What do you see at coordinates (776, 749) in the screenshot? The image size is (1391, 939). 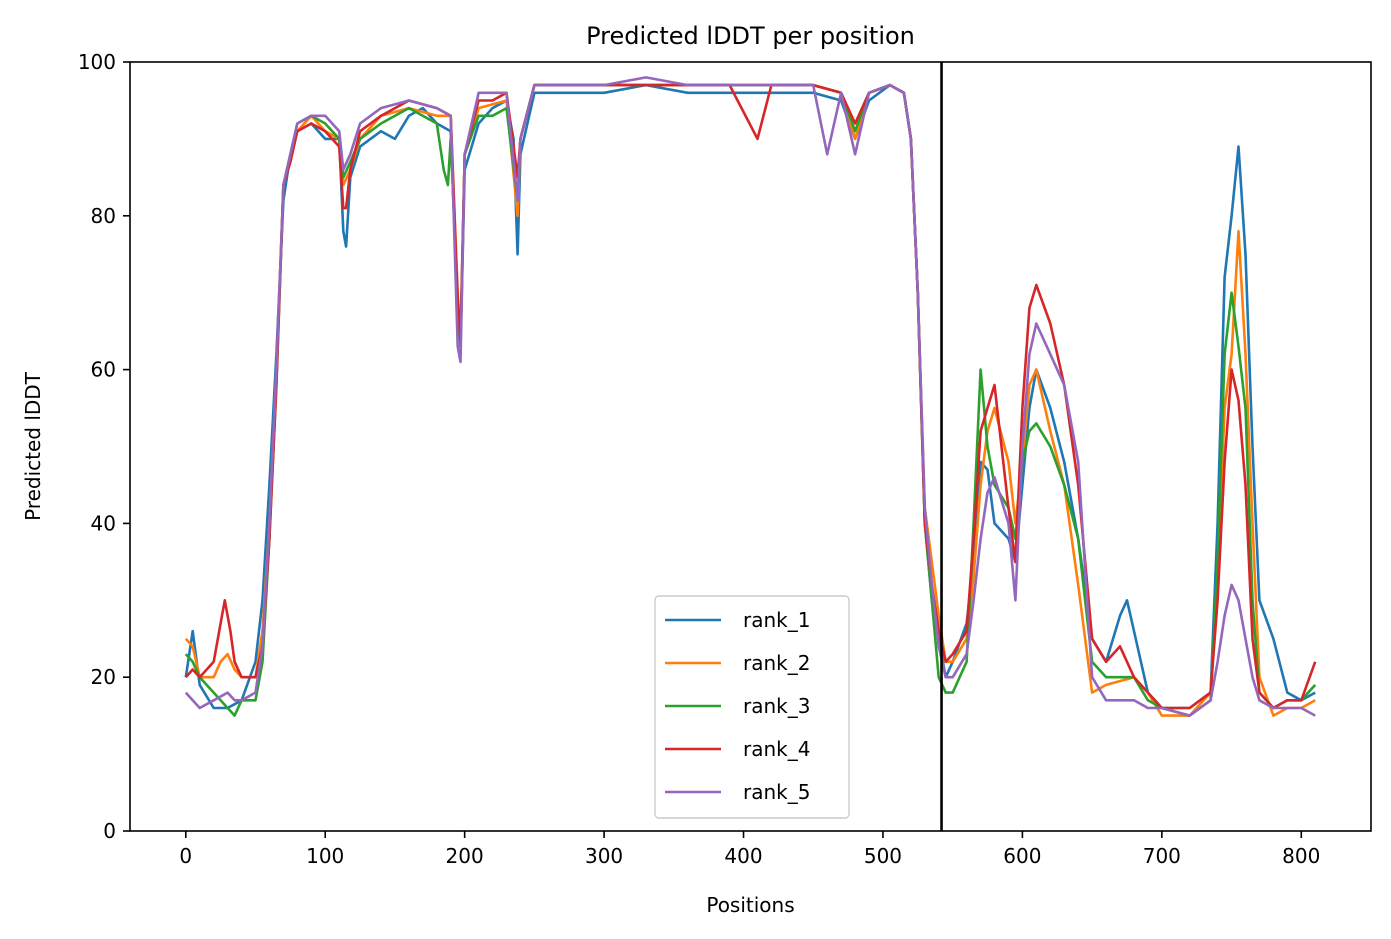 I see `legend-label: rank_4` at bounding box center [776, 749].